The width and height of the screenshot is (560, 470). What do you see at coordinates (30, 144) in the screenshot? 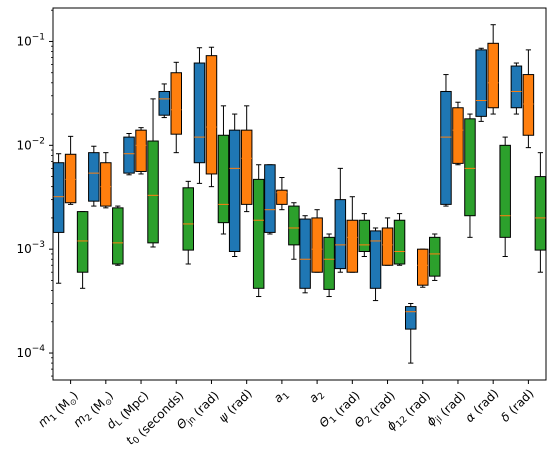
I see `y-tick-label-3: 10⁻²` at bounding box center [30, 144].